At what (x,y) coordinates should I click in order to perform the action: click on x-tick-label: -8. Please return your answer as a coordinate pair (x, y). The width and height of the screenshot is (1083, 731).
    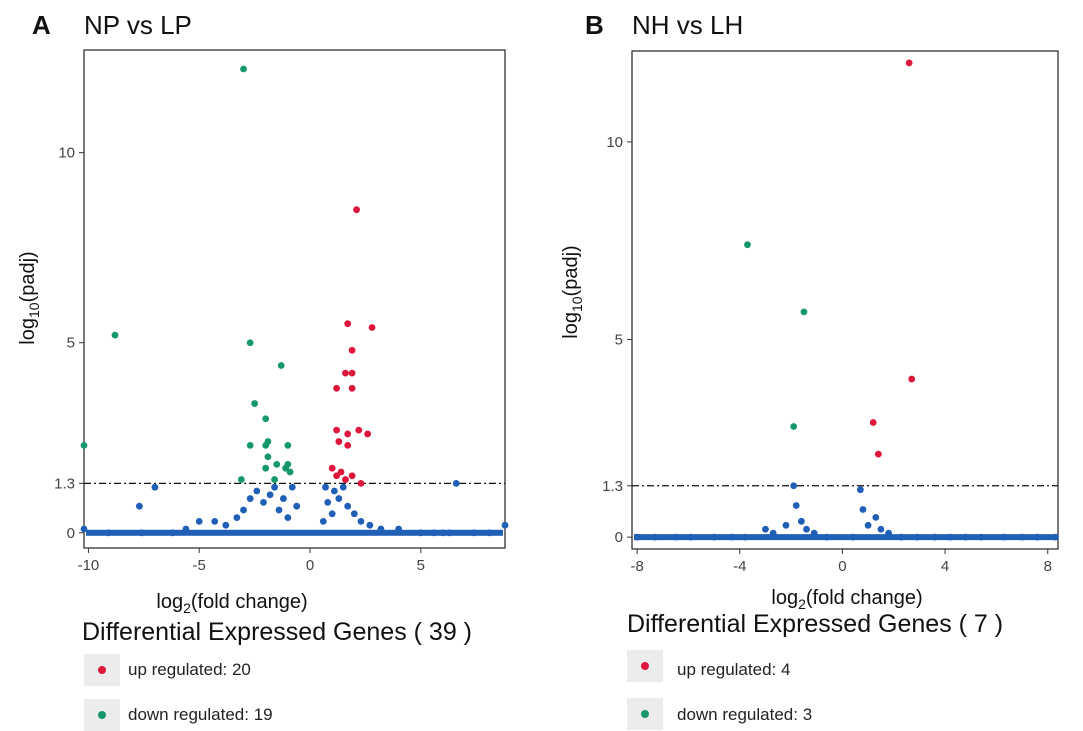
    Looking at the image, I should click on (636, 566).